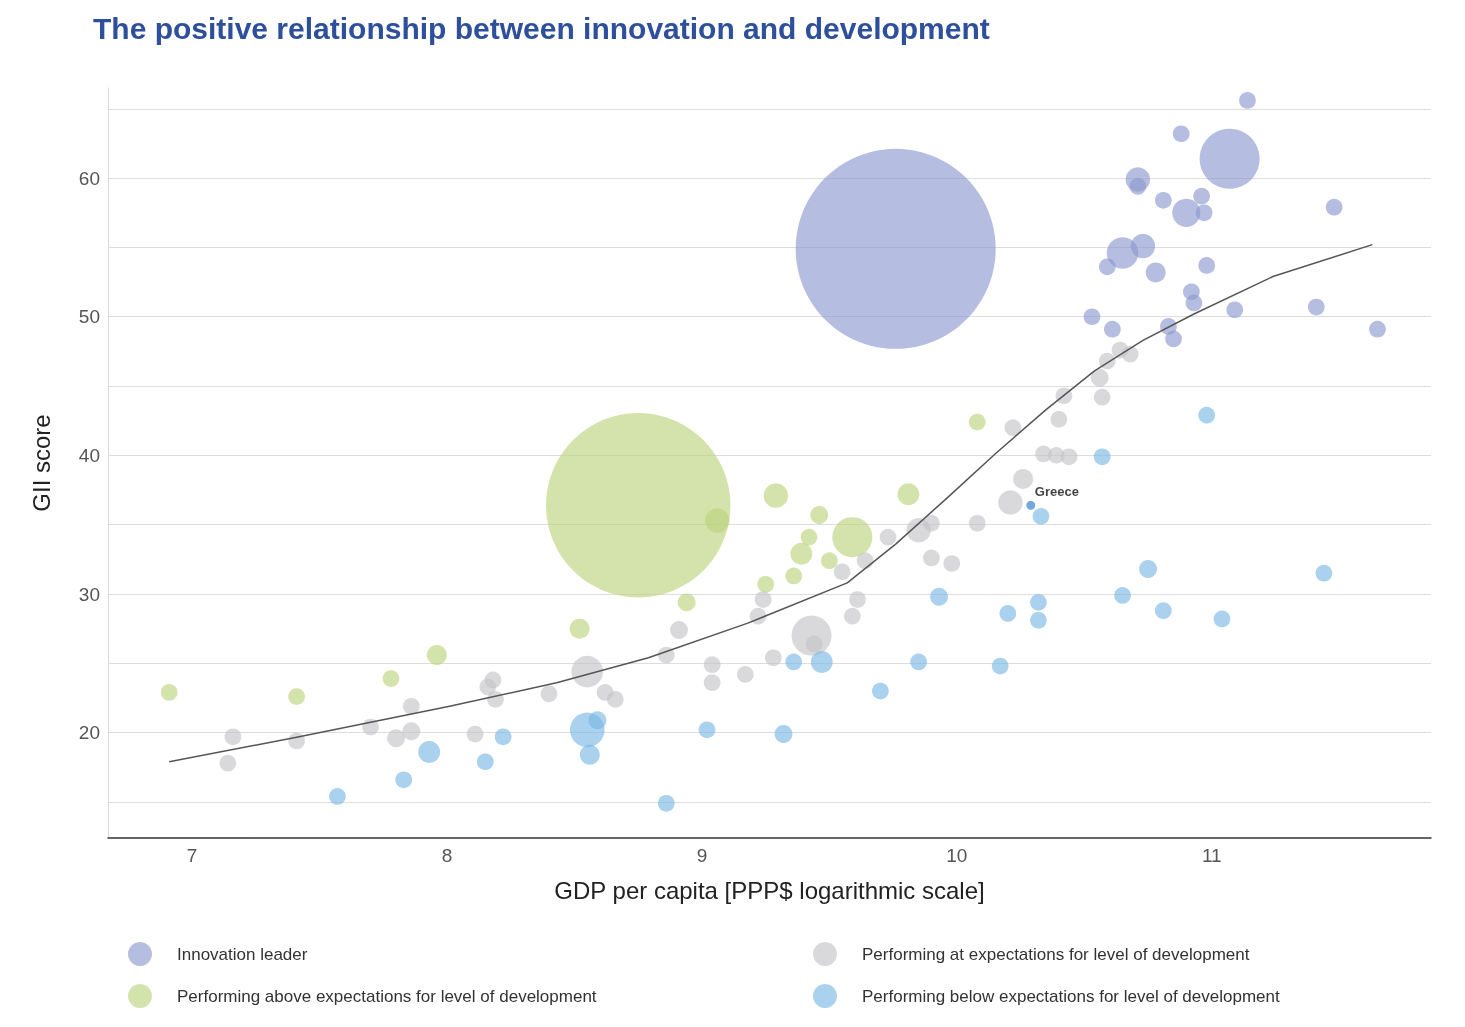 The height and width of the screenshot is (1027, 1465). What do you see at coordinates (89, 455) in the screenshot?
I see `y-tick-label: 40` at bounding box center [89, 455].